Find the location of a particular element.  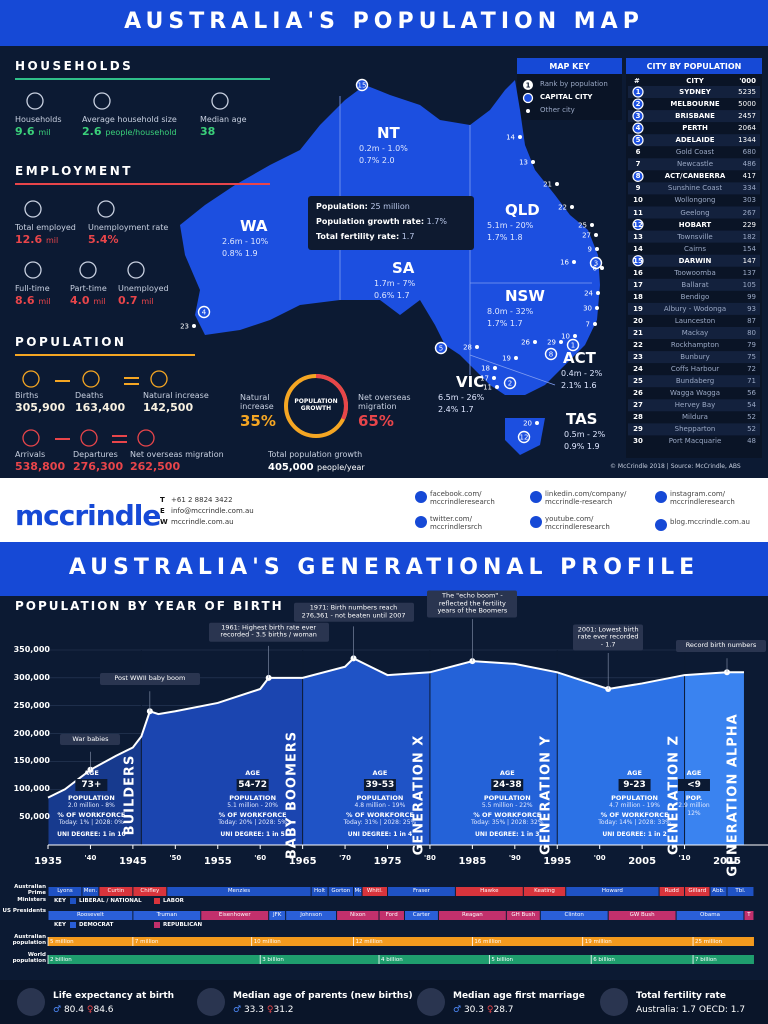

milestone-text: 12 million is located at coordinates (369, 941).